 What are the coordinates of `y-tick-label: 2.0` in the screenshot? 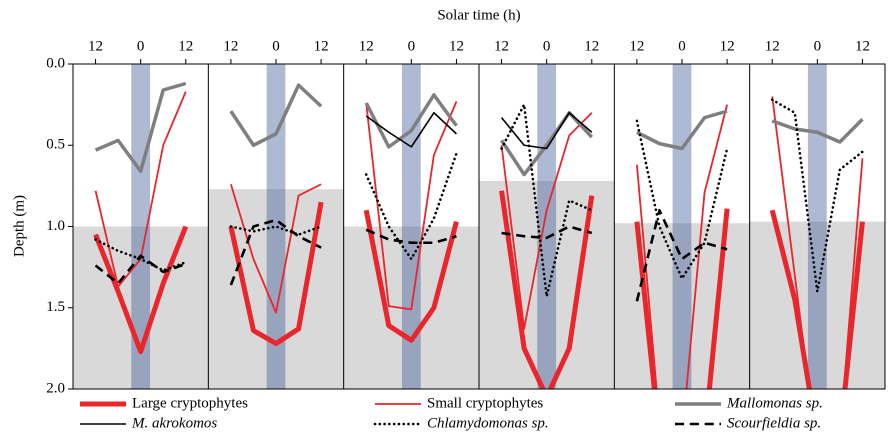 It's located at (55, 388).